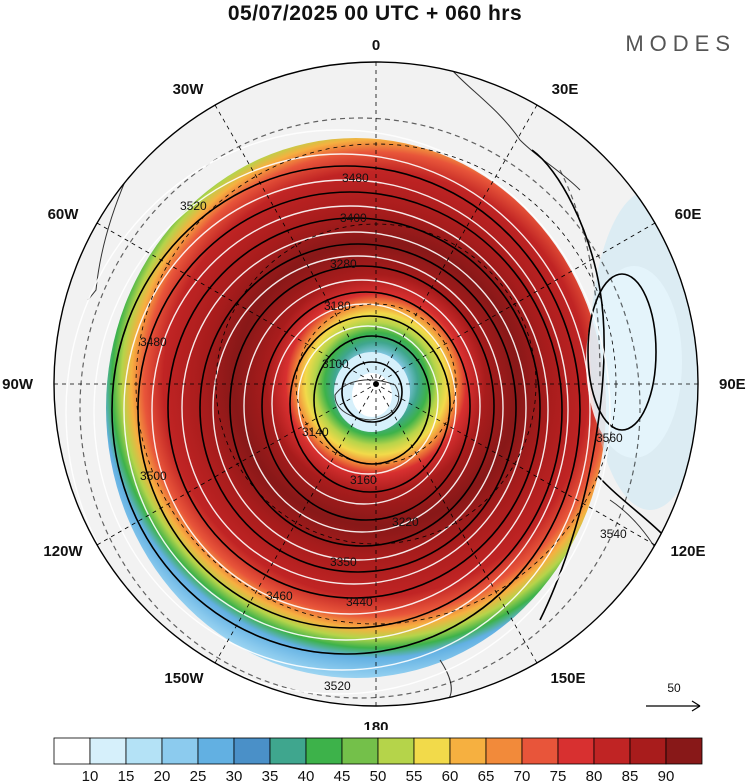  What do you see at coordinates (234, 775) in the screenshot?
I see `colorbar-tick-label: 30` at bounding box center [234, 775].